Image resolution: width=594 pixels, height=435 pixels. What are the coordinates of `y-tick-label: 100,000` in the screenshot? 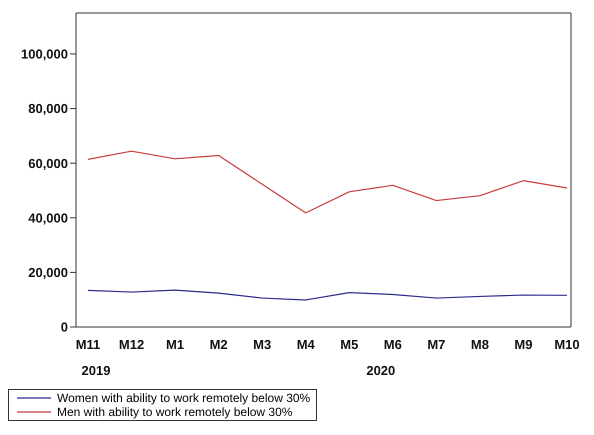 It's located at (44, 54).